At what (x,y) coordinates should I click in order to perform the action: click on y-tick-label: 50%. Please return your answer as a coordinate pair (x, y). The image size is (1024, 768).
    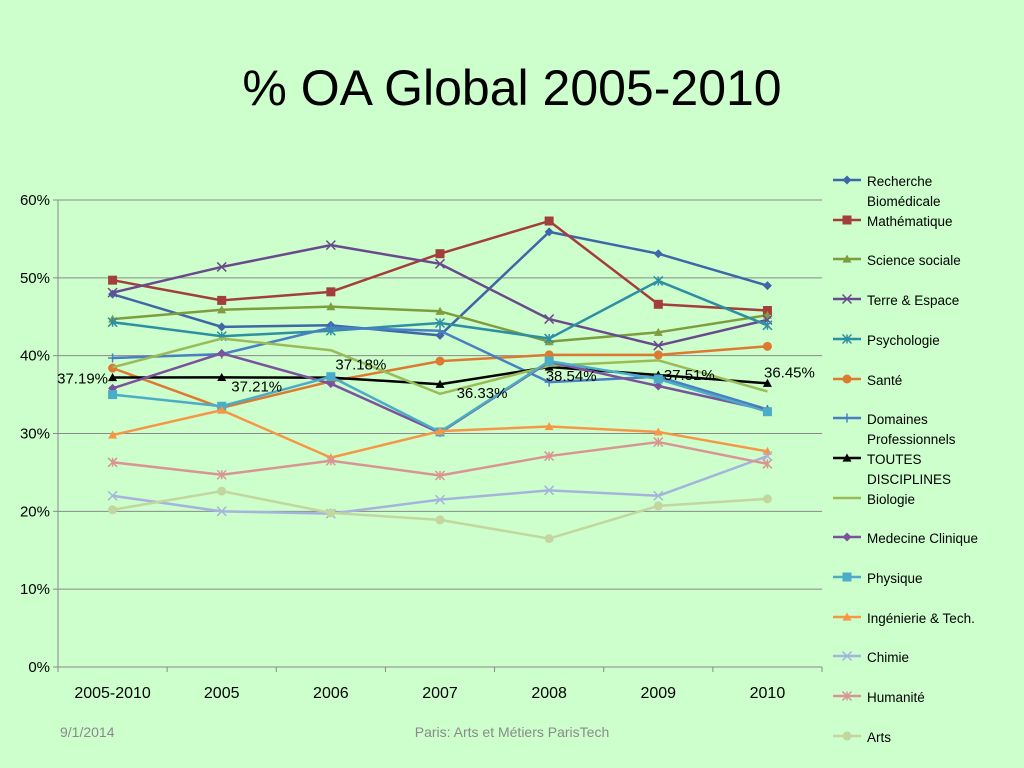
    Looking at the image, I should click on (35, 278).